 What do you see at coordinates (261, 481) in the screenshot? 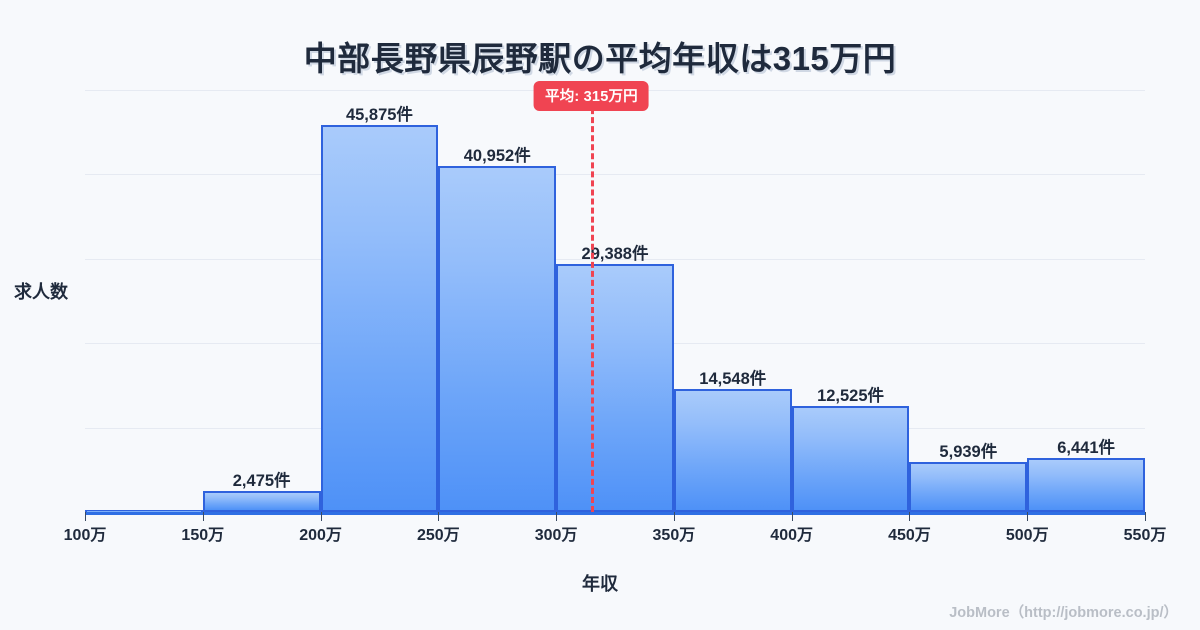
I see `bar-value-label: 2,475件` at bounding box center [261, 481].